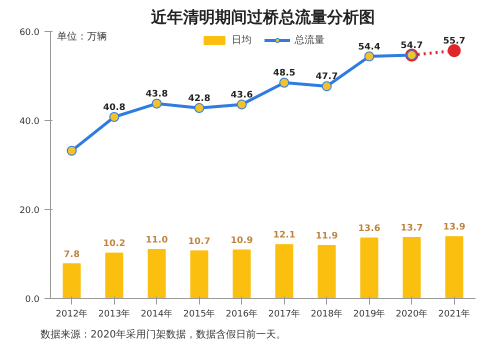 The image size is (499, 349). Describe the element at coordinates (242, 40) in the screenshot. I see `legend-label: 日均` at that location.